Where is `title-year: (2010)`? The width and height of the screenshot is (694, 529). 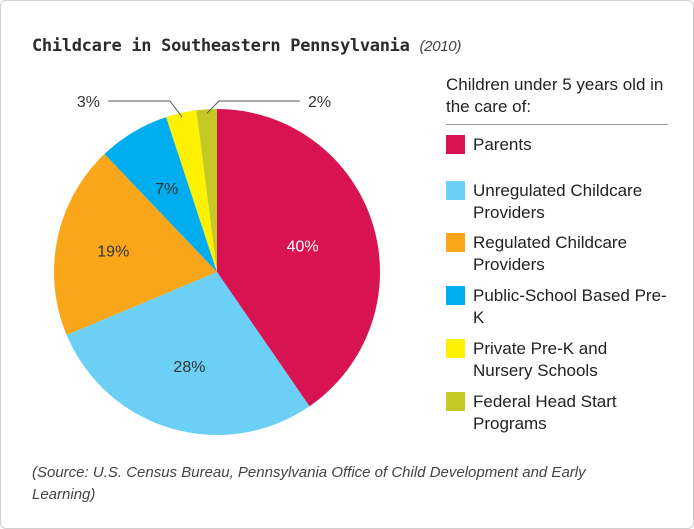 title-year: (2010) is located at coordinates (440, 46).